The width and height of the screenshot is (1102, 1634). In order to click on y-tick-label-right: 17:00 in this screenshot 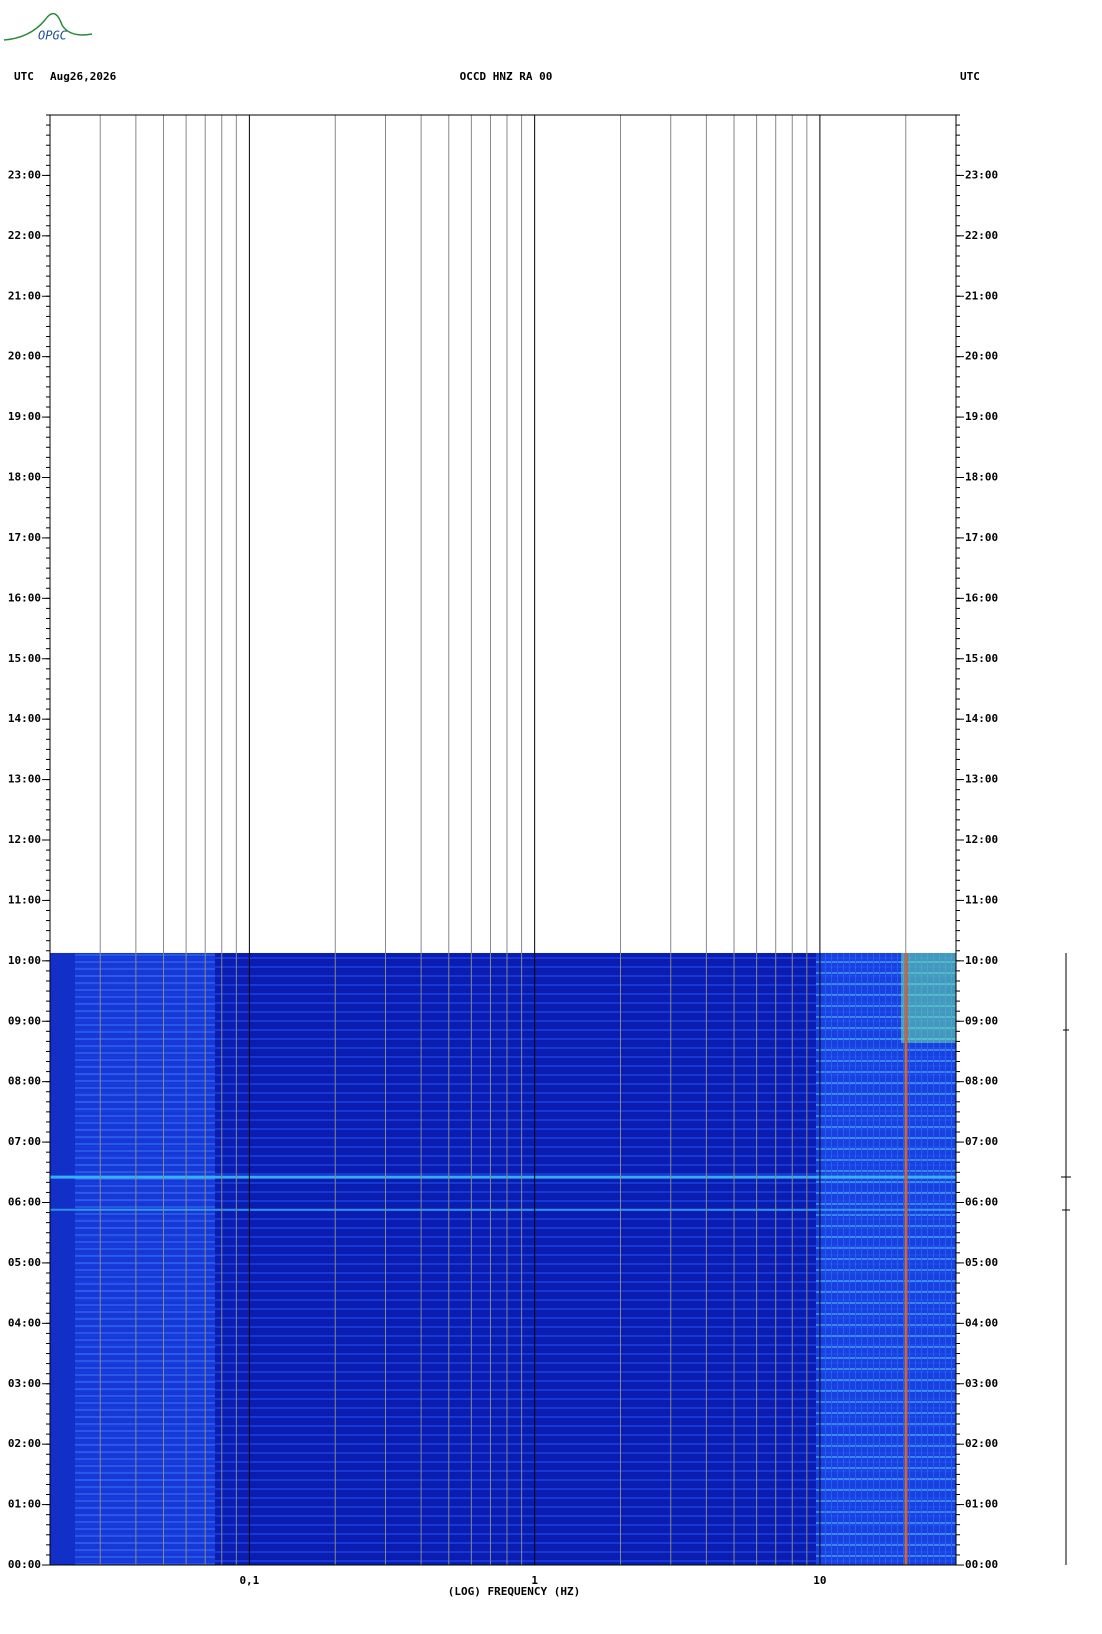, I will do `click(981, 537)`.